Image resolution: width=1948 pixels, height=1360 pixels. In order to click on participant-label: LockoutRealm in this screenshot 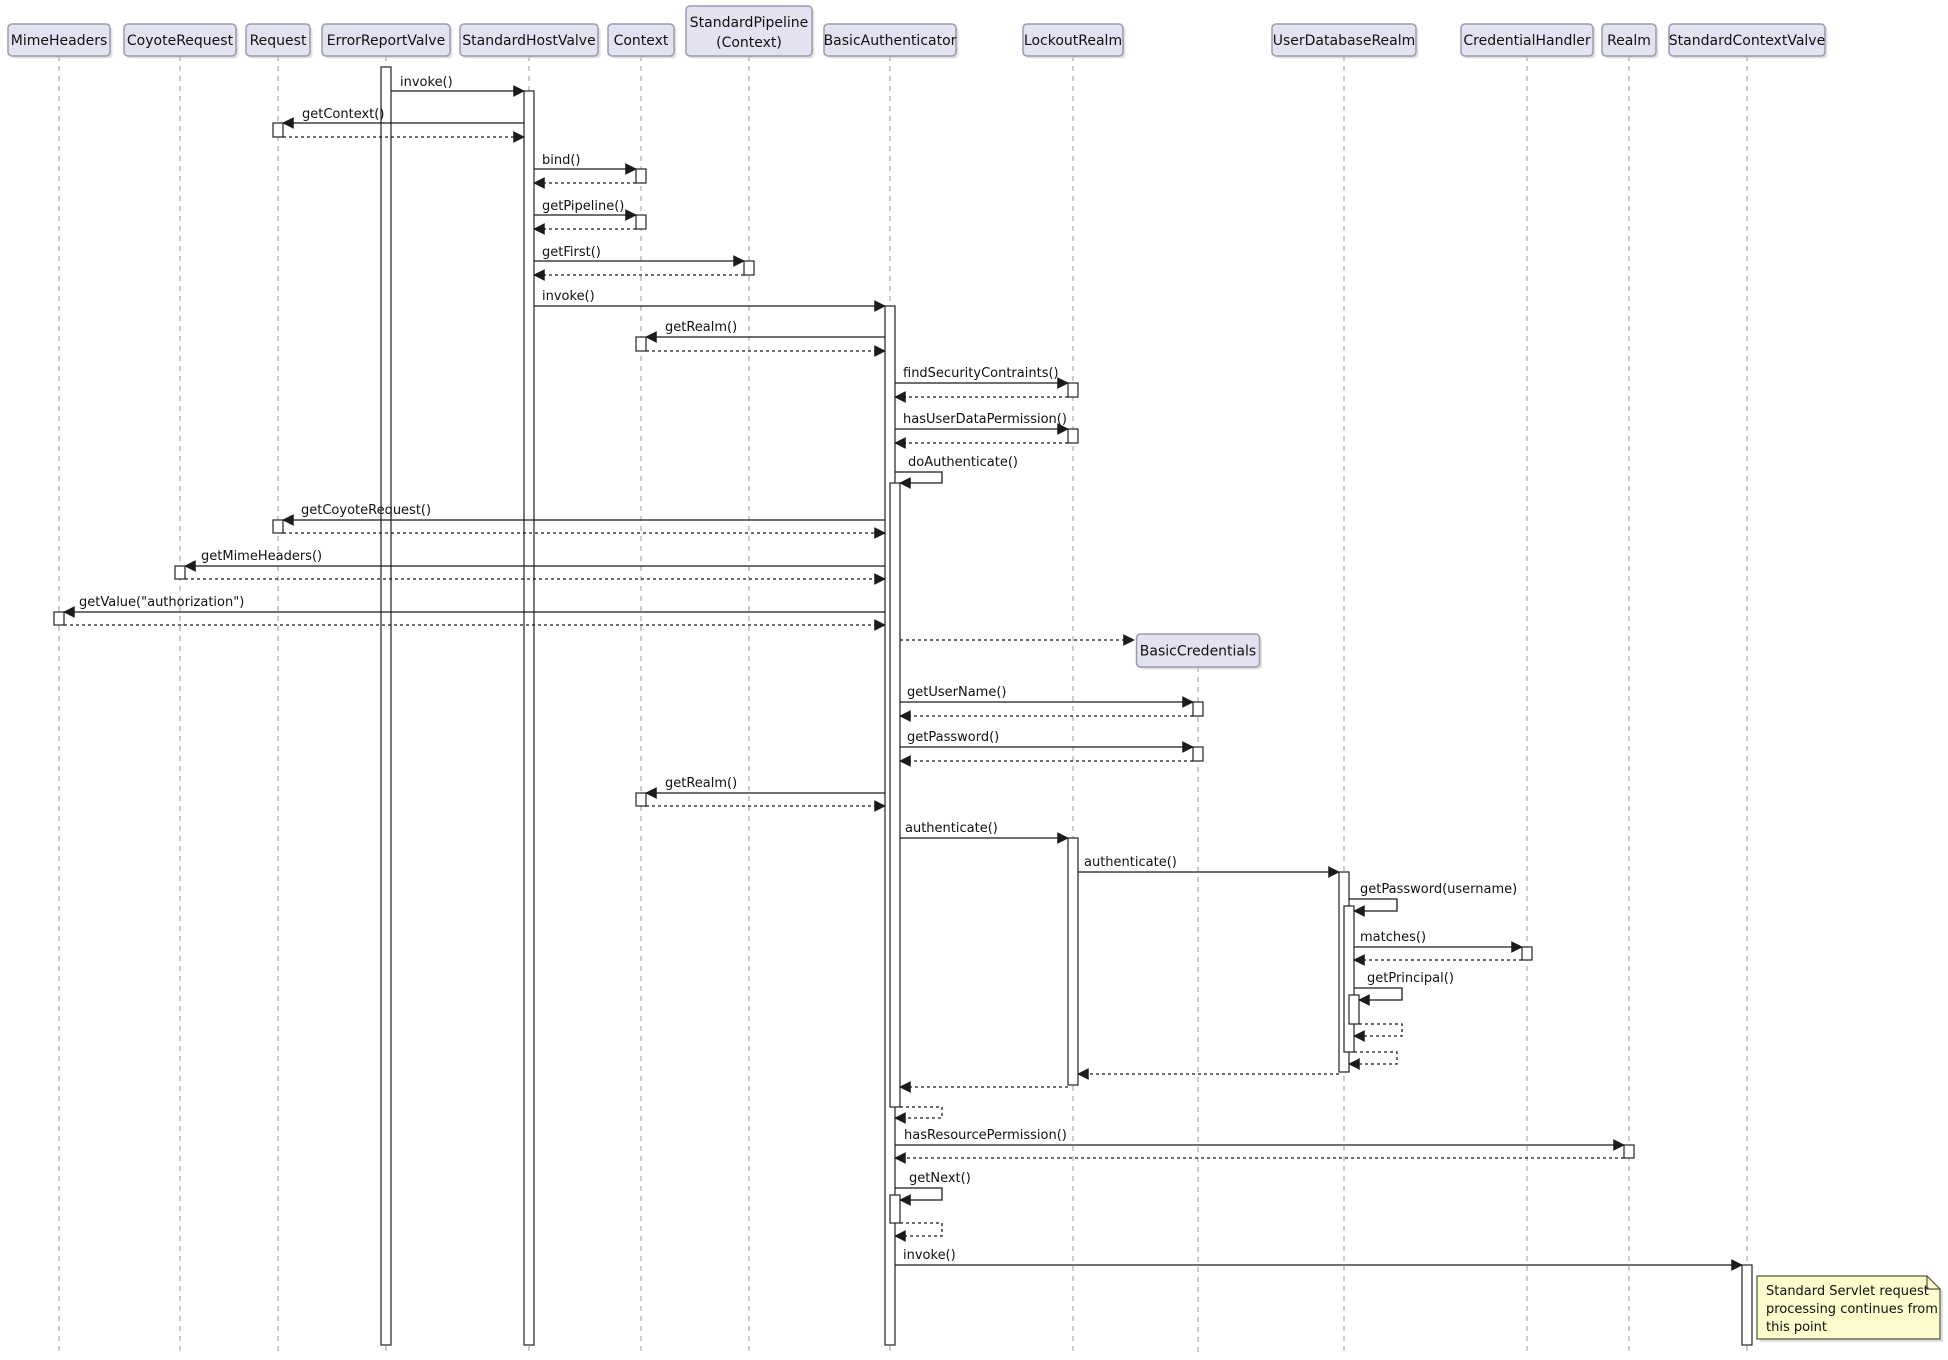, I will do `click(1073, 41)`.